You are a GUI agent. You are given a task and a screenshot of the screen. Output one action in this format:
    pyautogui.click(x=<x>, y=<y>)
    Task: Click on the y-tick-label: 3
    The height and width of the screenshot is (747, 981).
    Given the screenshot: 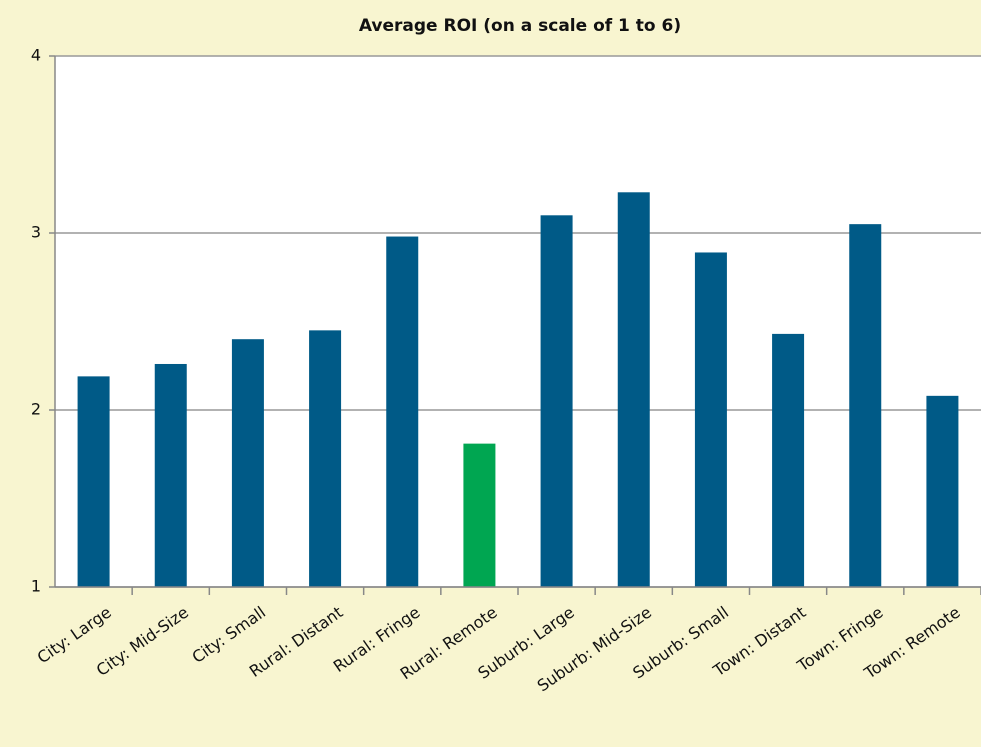 What is the action you would take?
    pyautogui.click(x=36, y=232)
    